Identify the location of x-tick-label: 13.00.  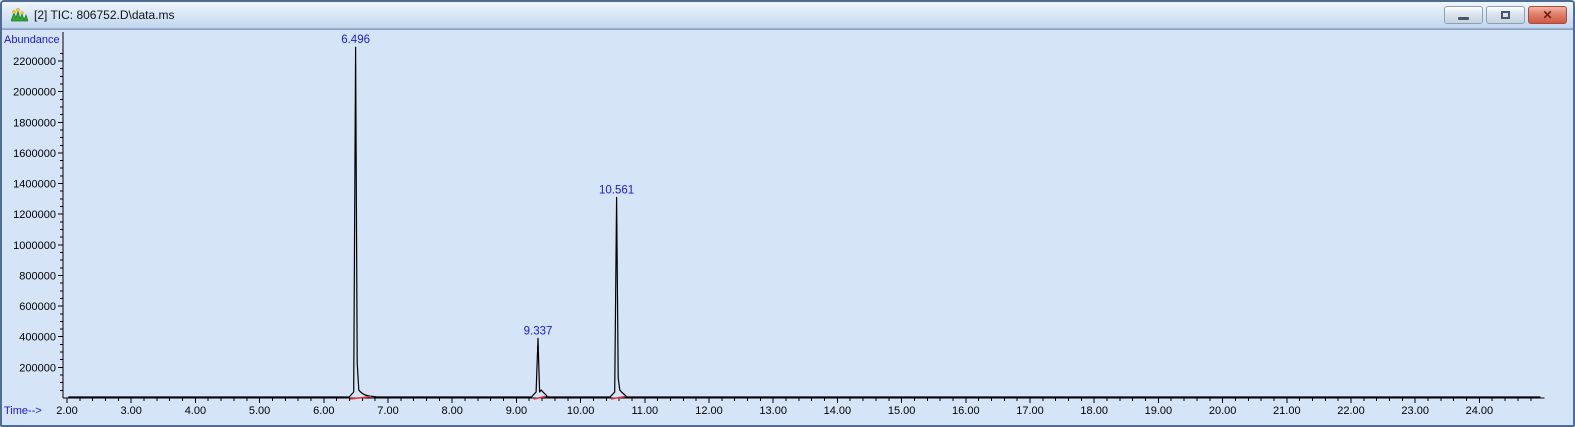
(773, 411).